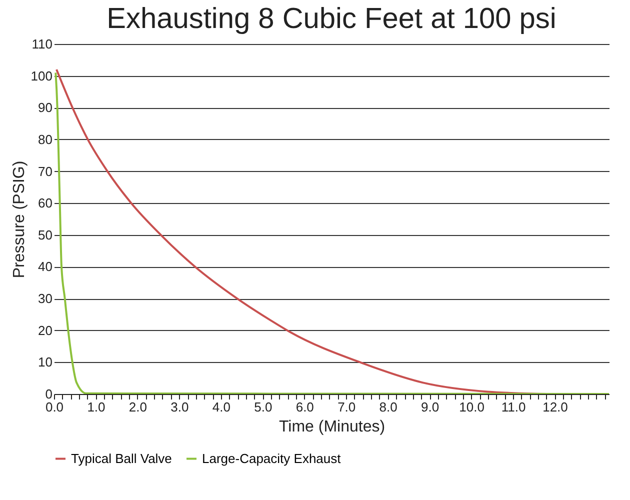 Image resolution: width=630 pixels, height=500 pixels. I want to click on x-tick-label: 6.0, so click(305, 407).